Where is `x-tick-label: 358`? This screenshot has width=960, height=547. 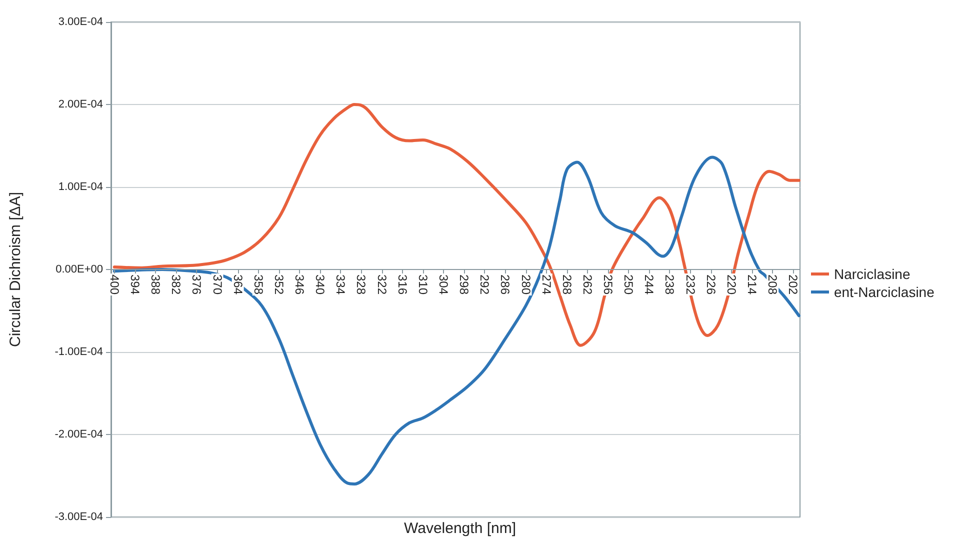
x-tick-label: 358 is located at coordinates (258, 284).